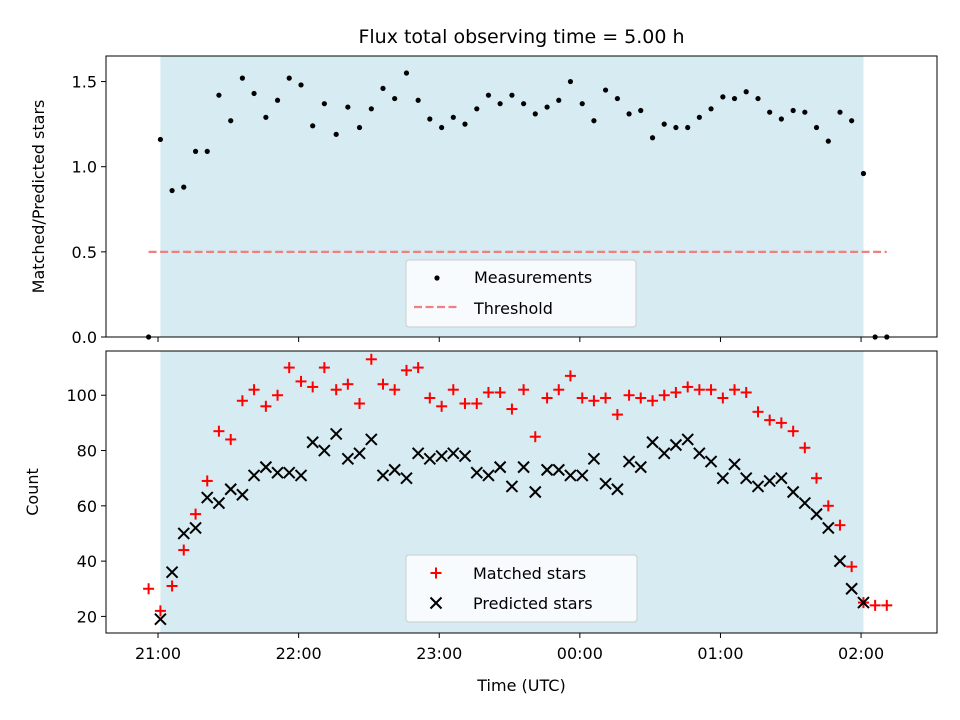 This screenshot has height=720, width=960. I want to click on bottom-legend-matched-label: Matched stars, so click(529, 573).